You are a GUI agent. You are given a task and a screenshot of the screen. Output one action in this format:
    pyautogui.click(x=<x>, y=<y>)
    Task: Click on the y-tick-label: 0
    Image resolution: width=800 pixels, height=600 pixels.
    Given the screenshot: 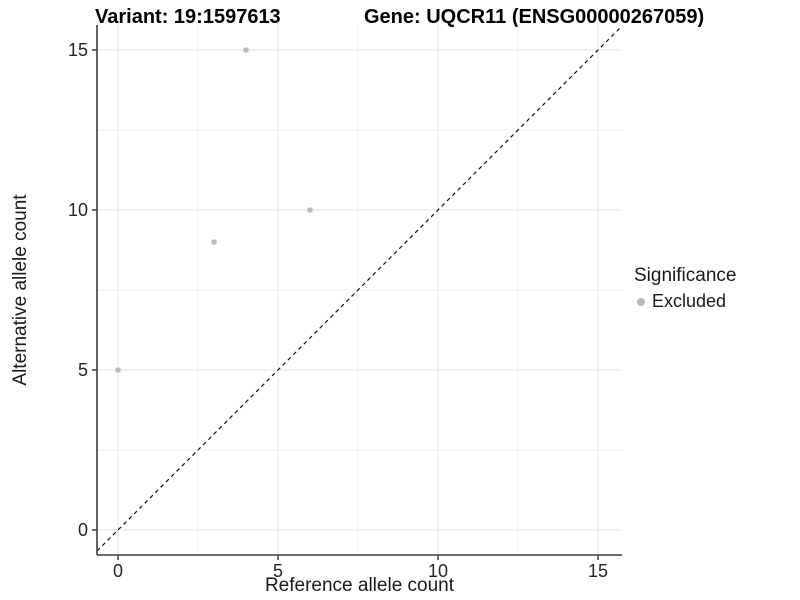 What is the action you would take?
    pyautogui.click(x=83, y=530)
    